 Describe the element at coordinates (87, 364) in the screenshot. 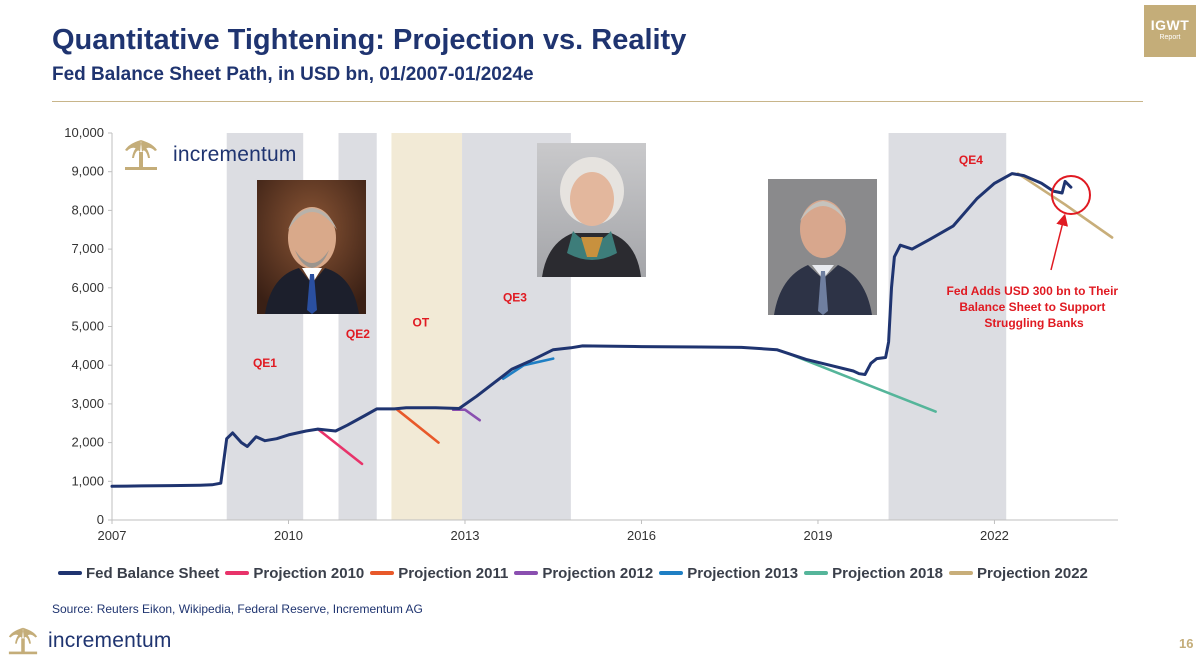

I see `y-tick-label: 4,000` at that location.